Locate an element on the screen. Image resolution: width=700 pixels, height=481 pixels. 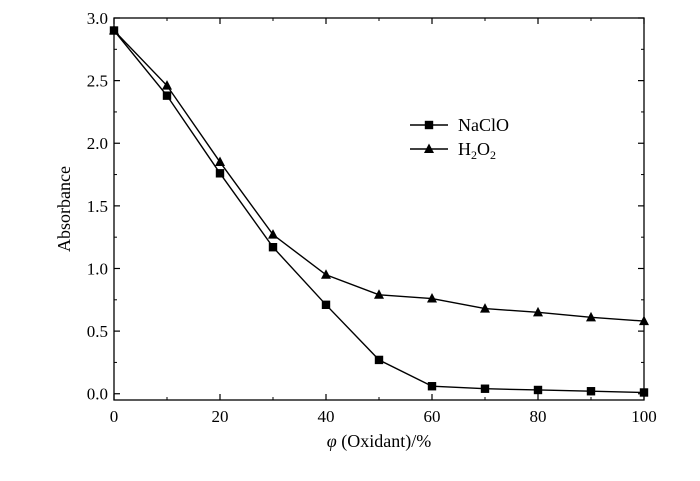
x-tick-label: 40 is located at coordinates (326, 416).